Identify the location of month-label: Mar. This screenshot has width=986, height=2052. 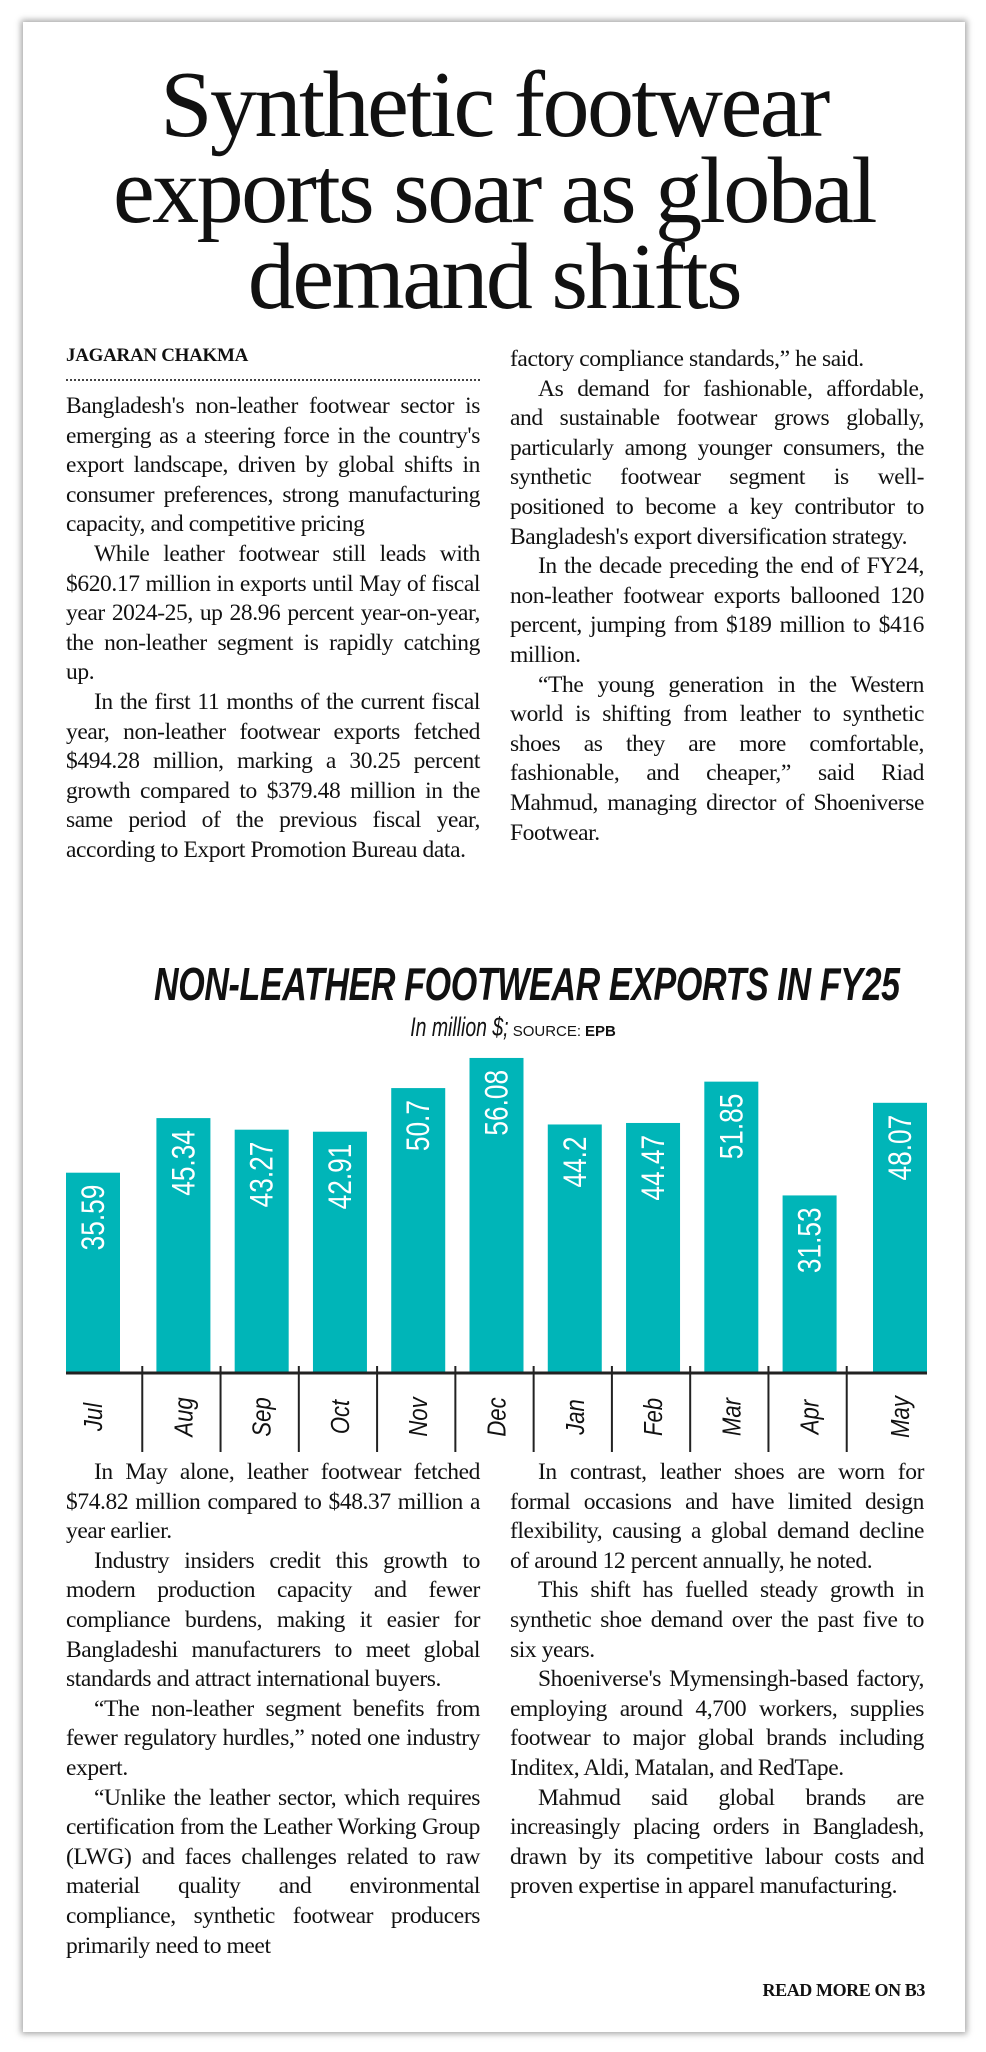
(732, 1416).